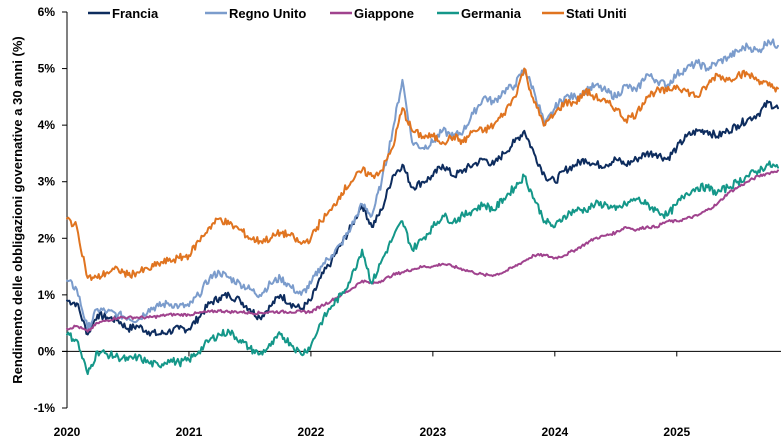 This screenshot has height=440, width=781. I want to click on legend-item-francia: Francia, so click(123, 13).